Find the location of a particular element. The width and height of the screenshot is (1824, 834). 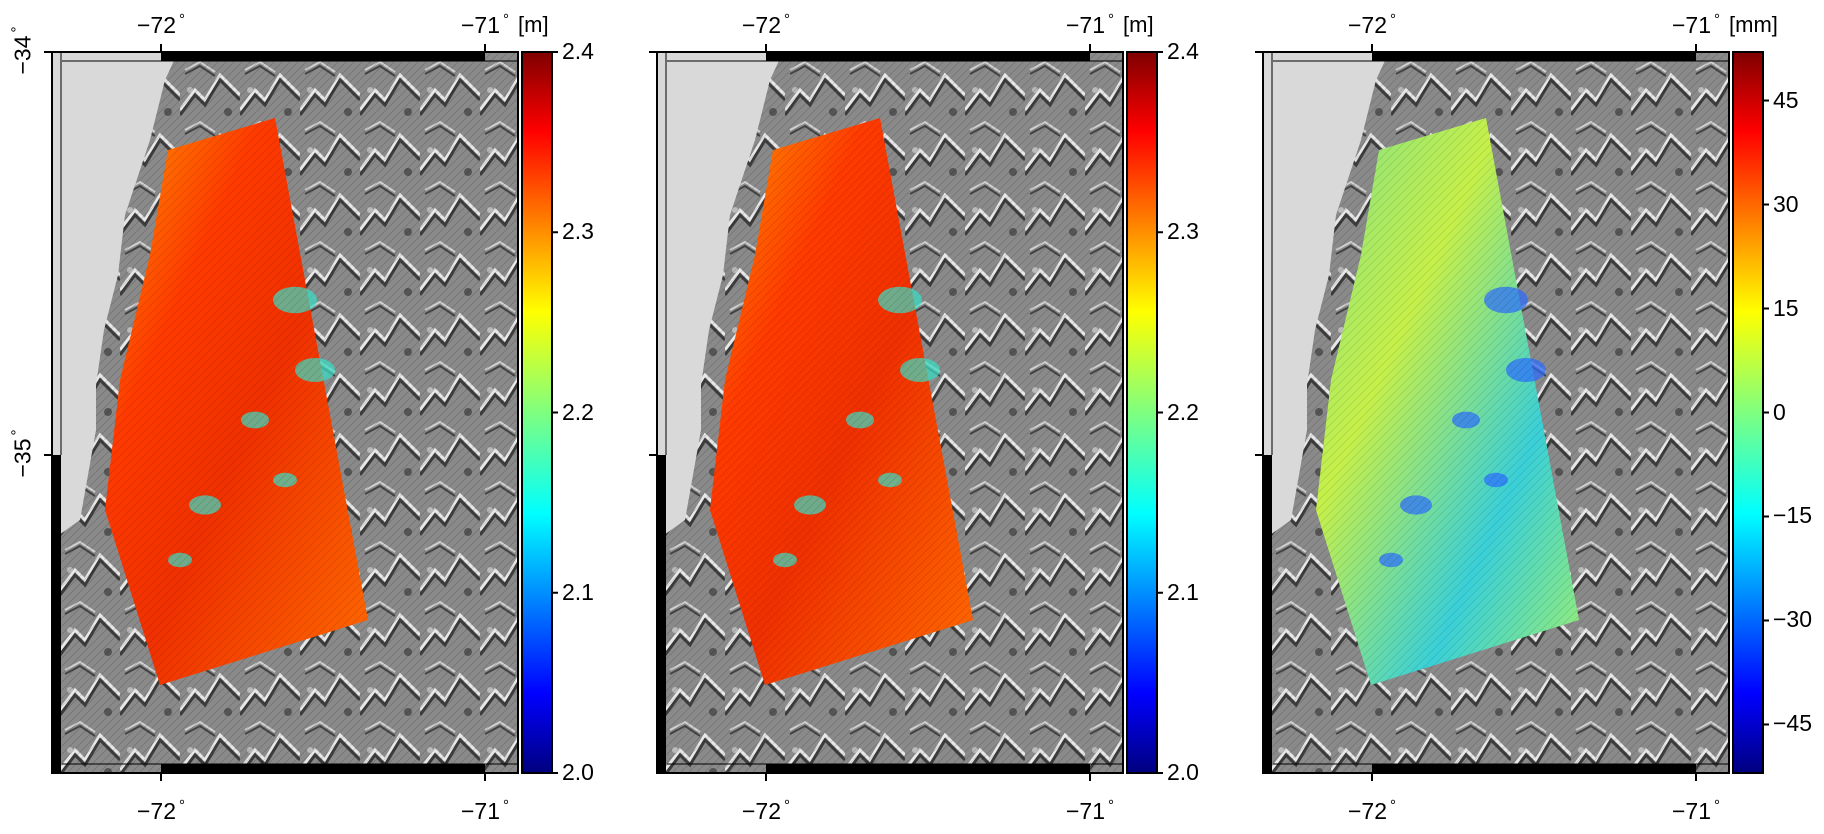

colorbar-tick-label: −45 is located at coordinates (1793, 723).